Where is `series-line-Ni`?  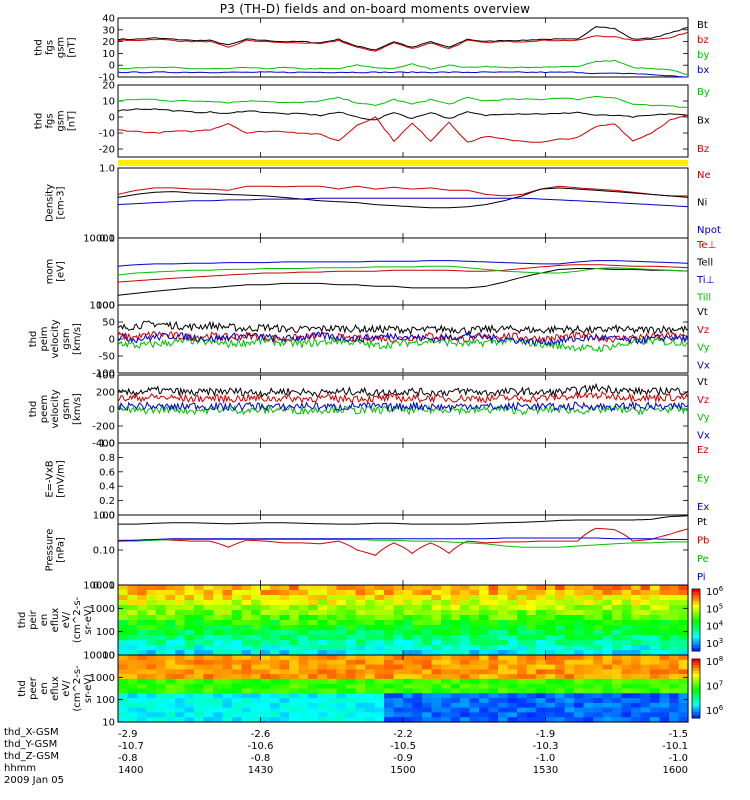
series-line-Ni is located at coordinates (403, 198).